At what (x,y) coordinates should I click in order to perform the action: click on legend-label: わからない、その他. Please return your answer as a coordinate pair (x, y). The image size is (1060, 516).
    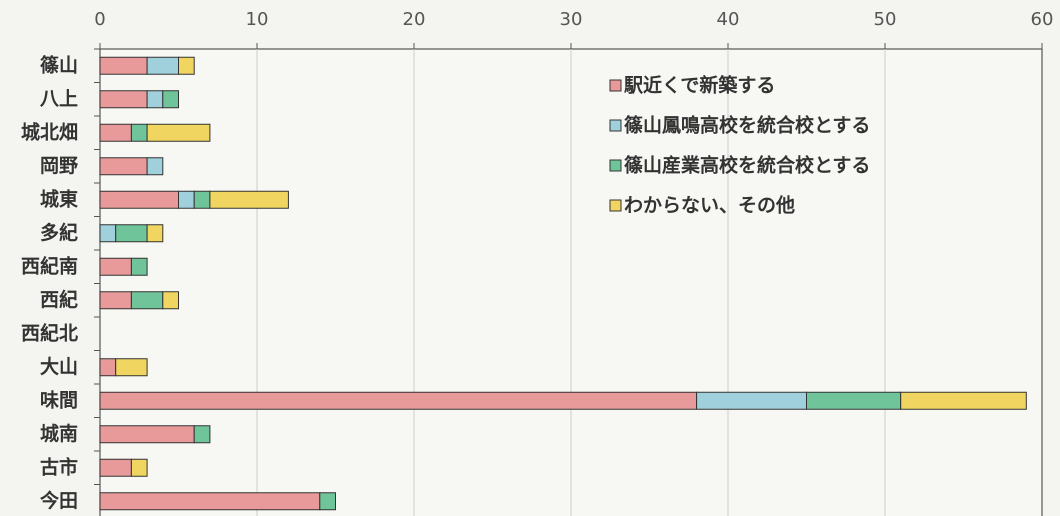
    Looking at the image, I should click on (709, 205).